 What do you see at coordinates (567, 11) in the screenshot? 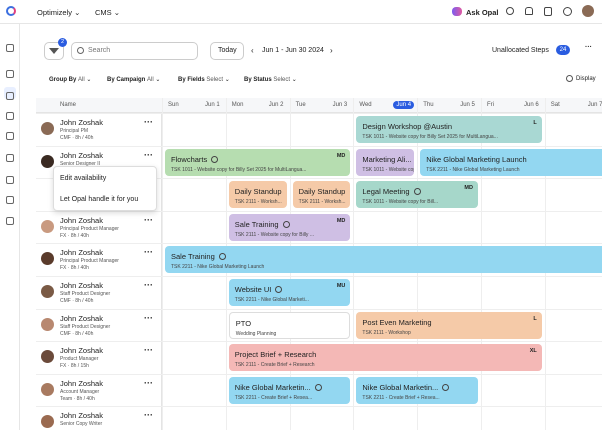
I see `help-icon` at bounding box center [567, 11].